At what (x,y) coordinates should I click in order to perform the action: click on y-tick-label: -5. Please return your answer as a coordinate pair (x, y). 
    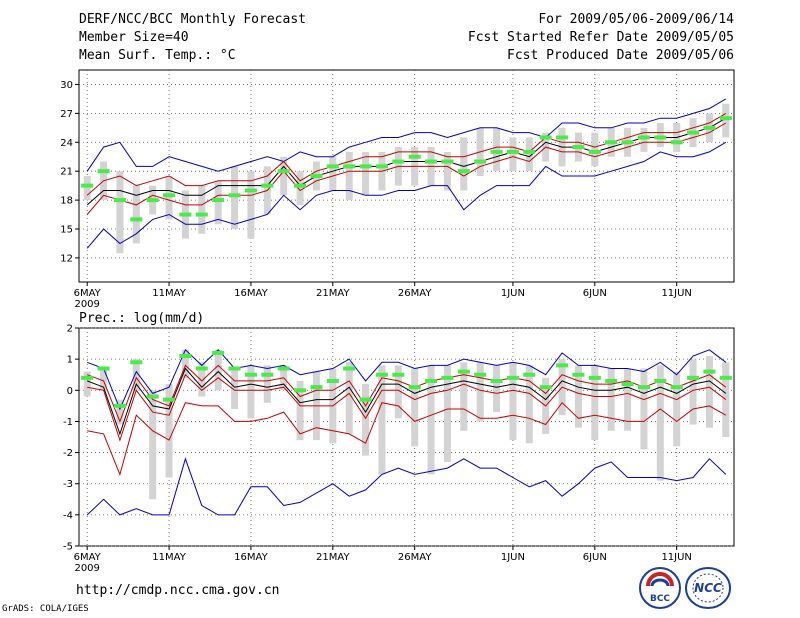
    Looking at the image, I should click on (68, 547).